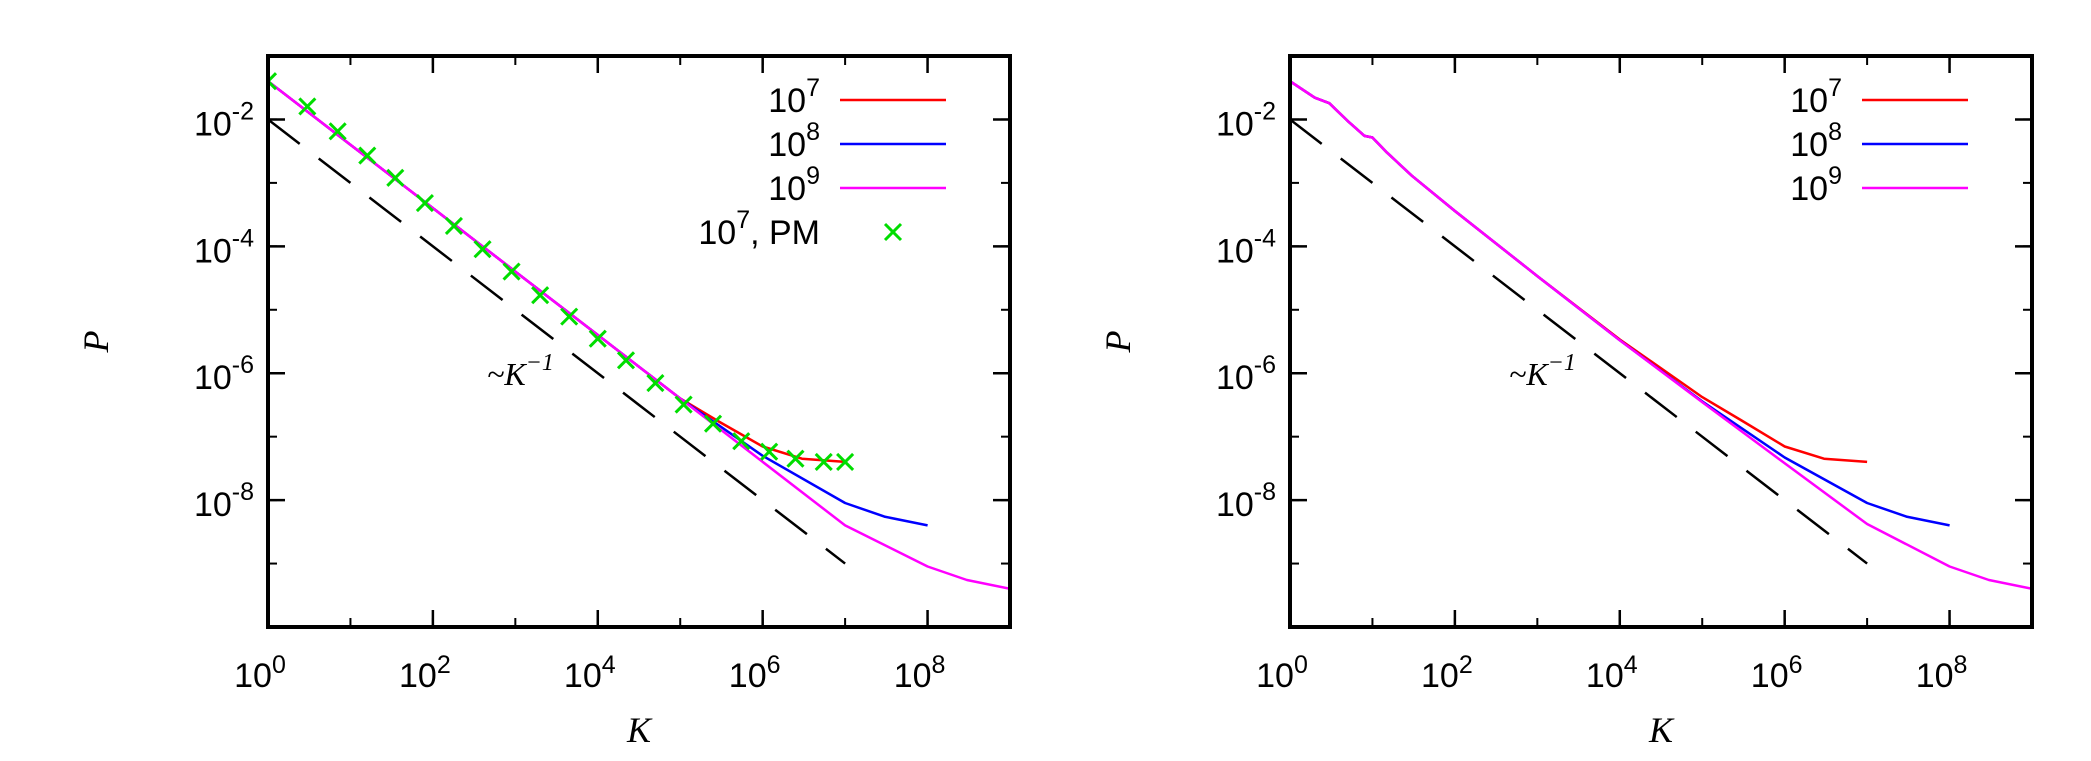 The height and width of the screenshot is (761, 2091). I want to click on legend-swatch, so click(893, 232).